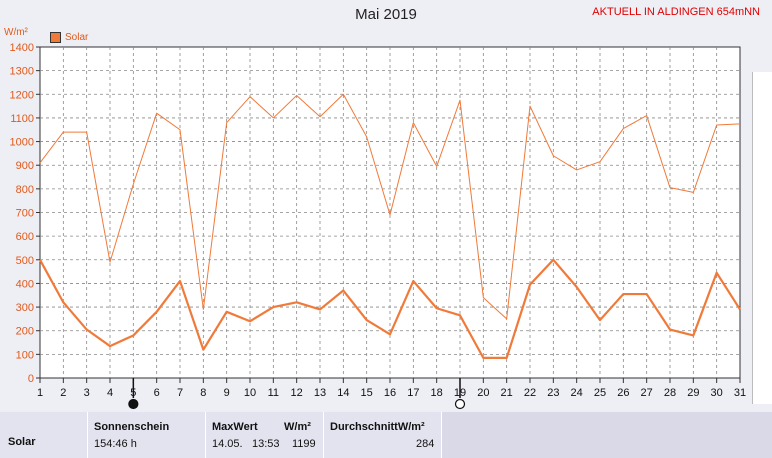  What do you see at coordinates (693, 393) in the screenshot?
I see `x-tick-label: 29` at bounding box center [693, 393].